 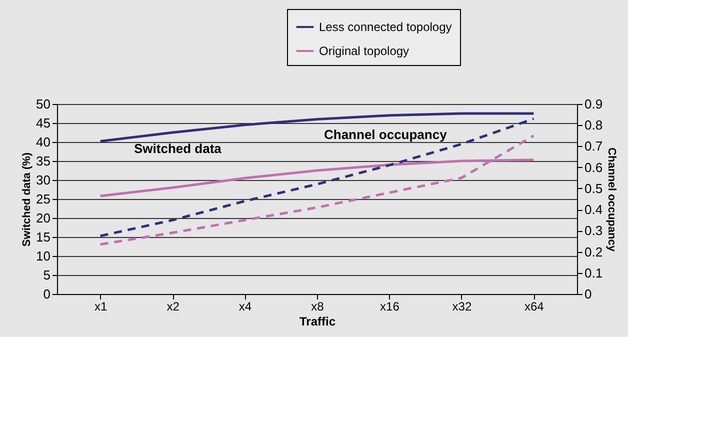 What do you see at coordinates (43, 256) in the screenshot?
I see `y-tick-label: 10` at bounding box center [43, 256].